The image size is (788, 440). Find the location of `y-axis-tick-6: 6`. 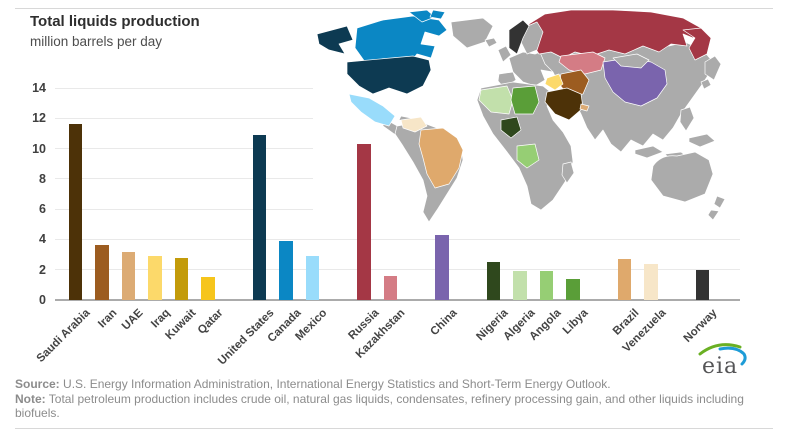

y-axis-tick-6: 6 is located at coordinates (42, 209).